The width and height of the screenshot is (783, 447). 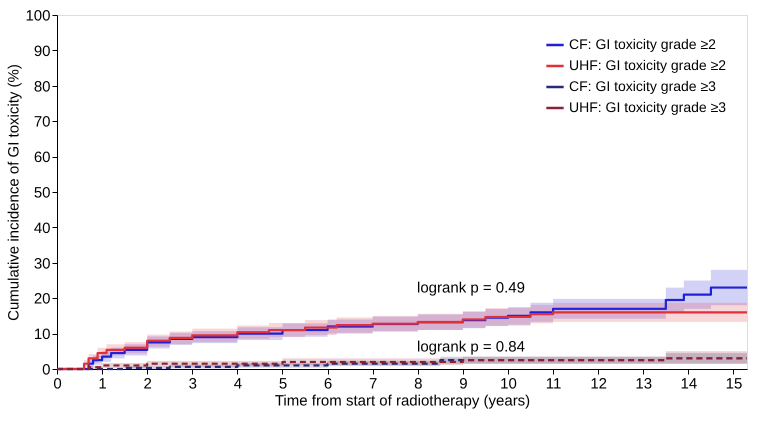 What do you see at coordinates (148, 384) in the screenshot?
I see `x-tick-label: 2` at bounding box center [148, 384].